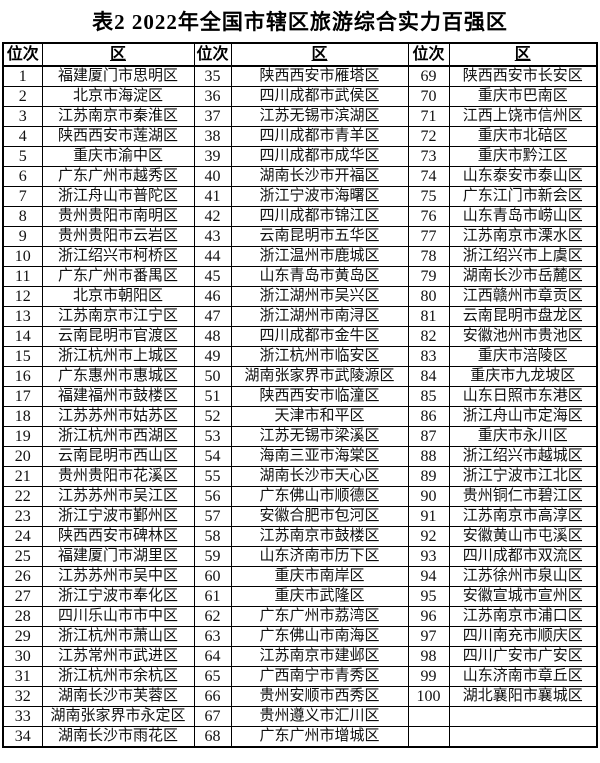  What do you see at coordinates (300, 256) in the screenshot?
I see `table-row: 10 浙江绍兴市柯桥区 44 浙江温州市鹿城区 78 浙江绍兴市上虞区` at bounding box center [300, 256].